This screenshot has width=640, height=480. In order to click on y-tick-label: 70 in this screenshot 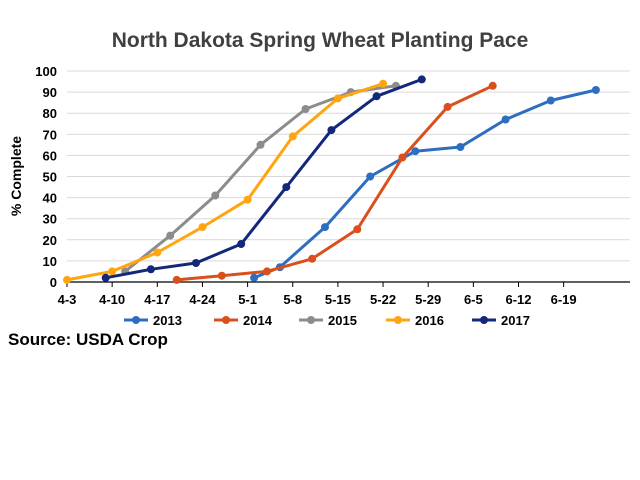, I will do `click(50, 134)`.